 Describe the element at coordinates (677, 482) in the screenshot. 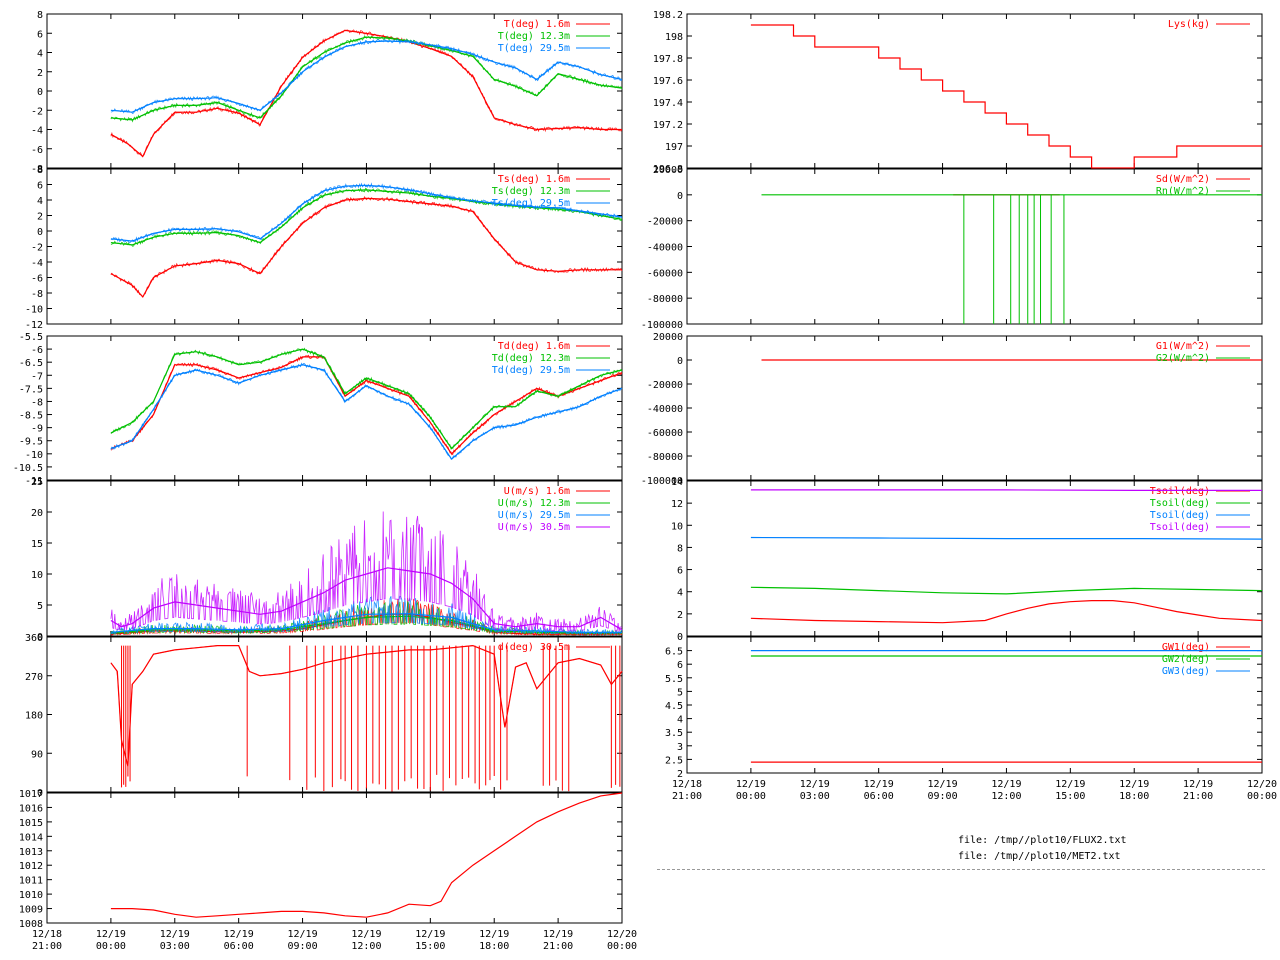

I see `y-tick-label: 14` at that location.